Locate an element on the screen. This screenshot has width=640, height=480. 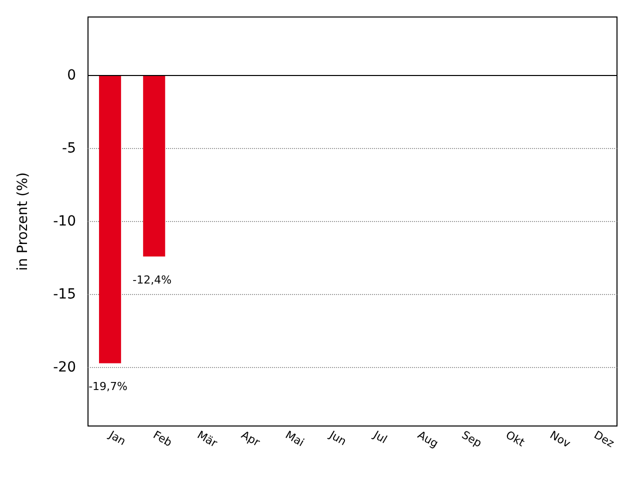
x-tick-label: Dez is located at coordinates (604, 439).